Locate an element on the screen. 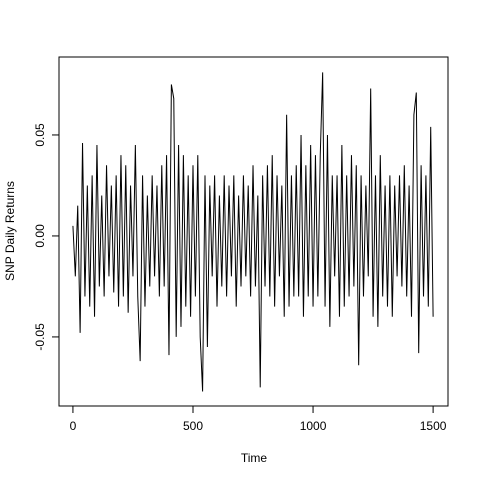 This screenshot has height=480, width=480. x-tick-label: 1500 is located at coordinates (433, 426).